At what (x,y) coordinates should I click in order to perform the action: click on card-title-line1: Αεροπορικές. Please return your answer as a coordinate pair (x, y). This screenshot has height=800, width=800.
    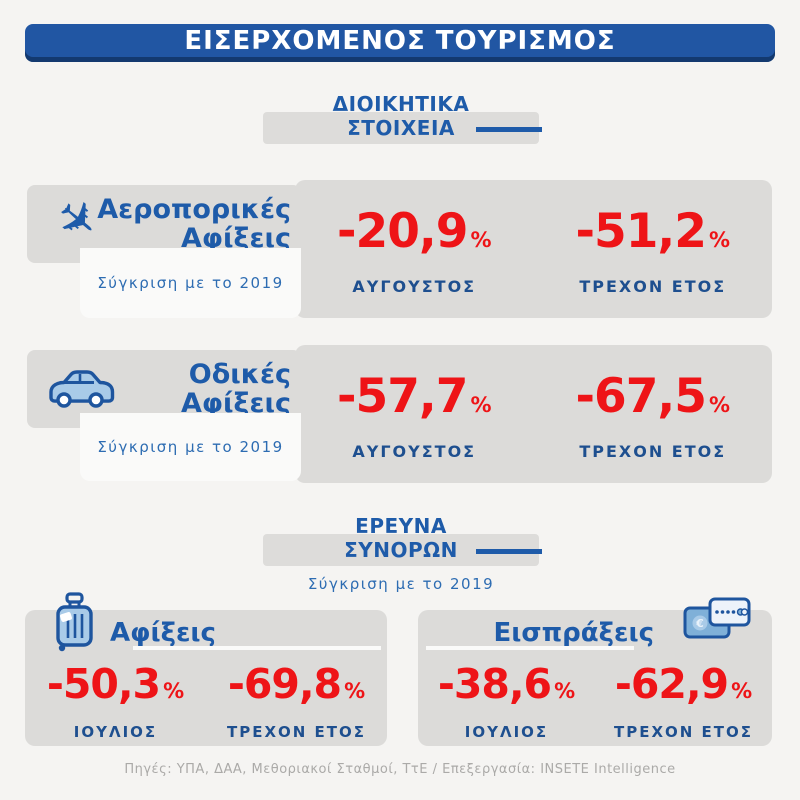
    Looking at the image, I should click on (194, 209).